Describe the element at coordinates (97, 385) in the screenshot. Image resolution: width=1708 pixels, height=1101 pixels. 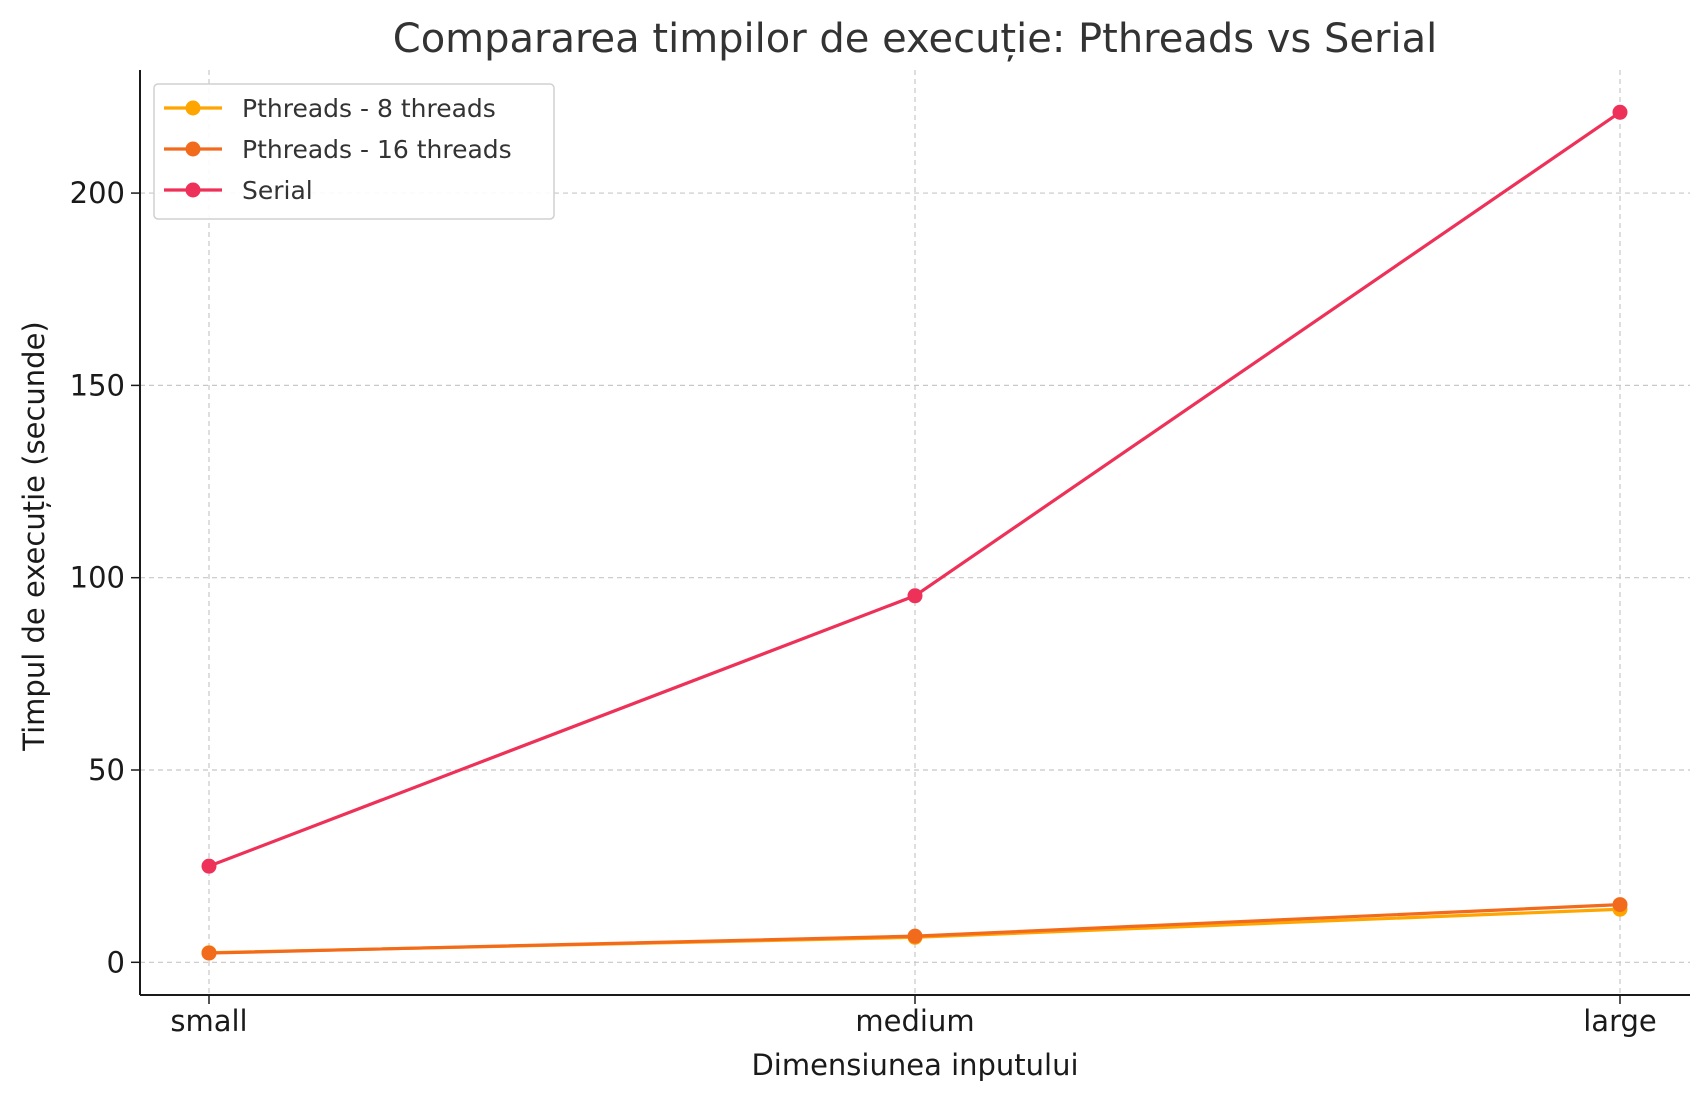
I see `y-tick-label: 150` at that location.